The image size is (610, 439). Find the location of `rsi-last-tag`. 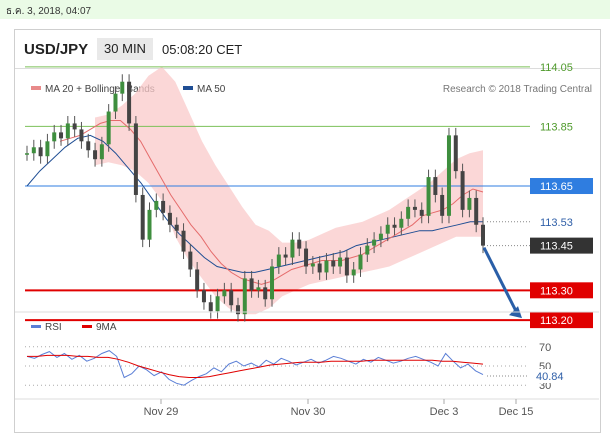

rsi-last-tag is located at coordinates (550, 376).